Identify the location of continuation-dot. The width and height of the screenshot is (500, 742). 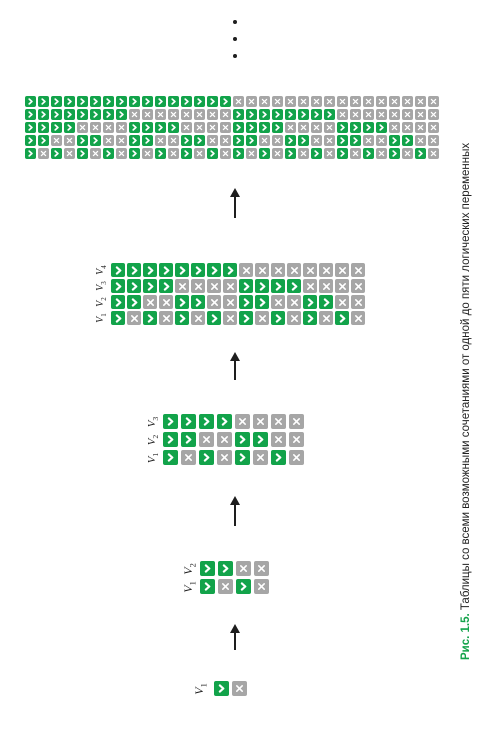
(235, 56).